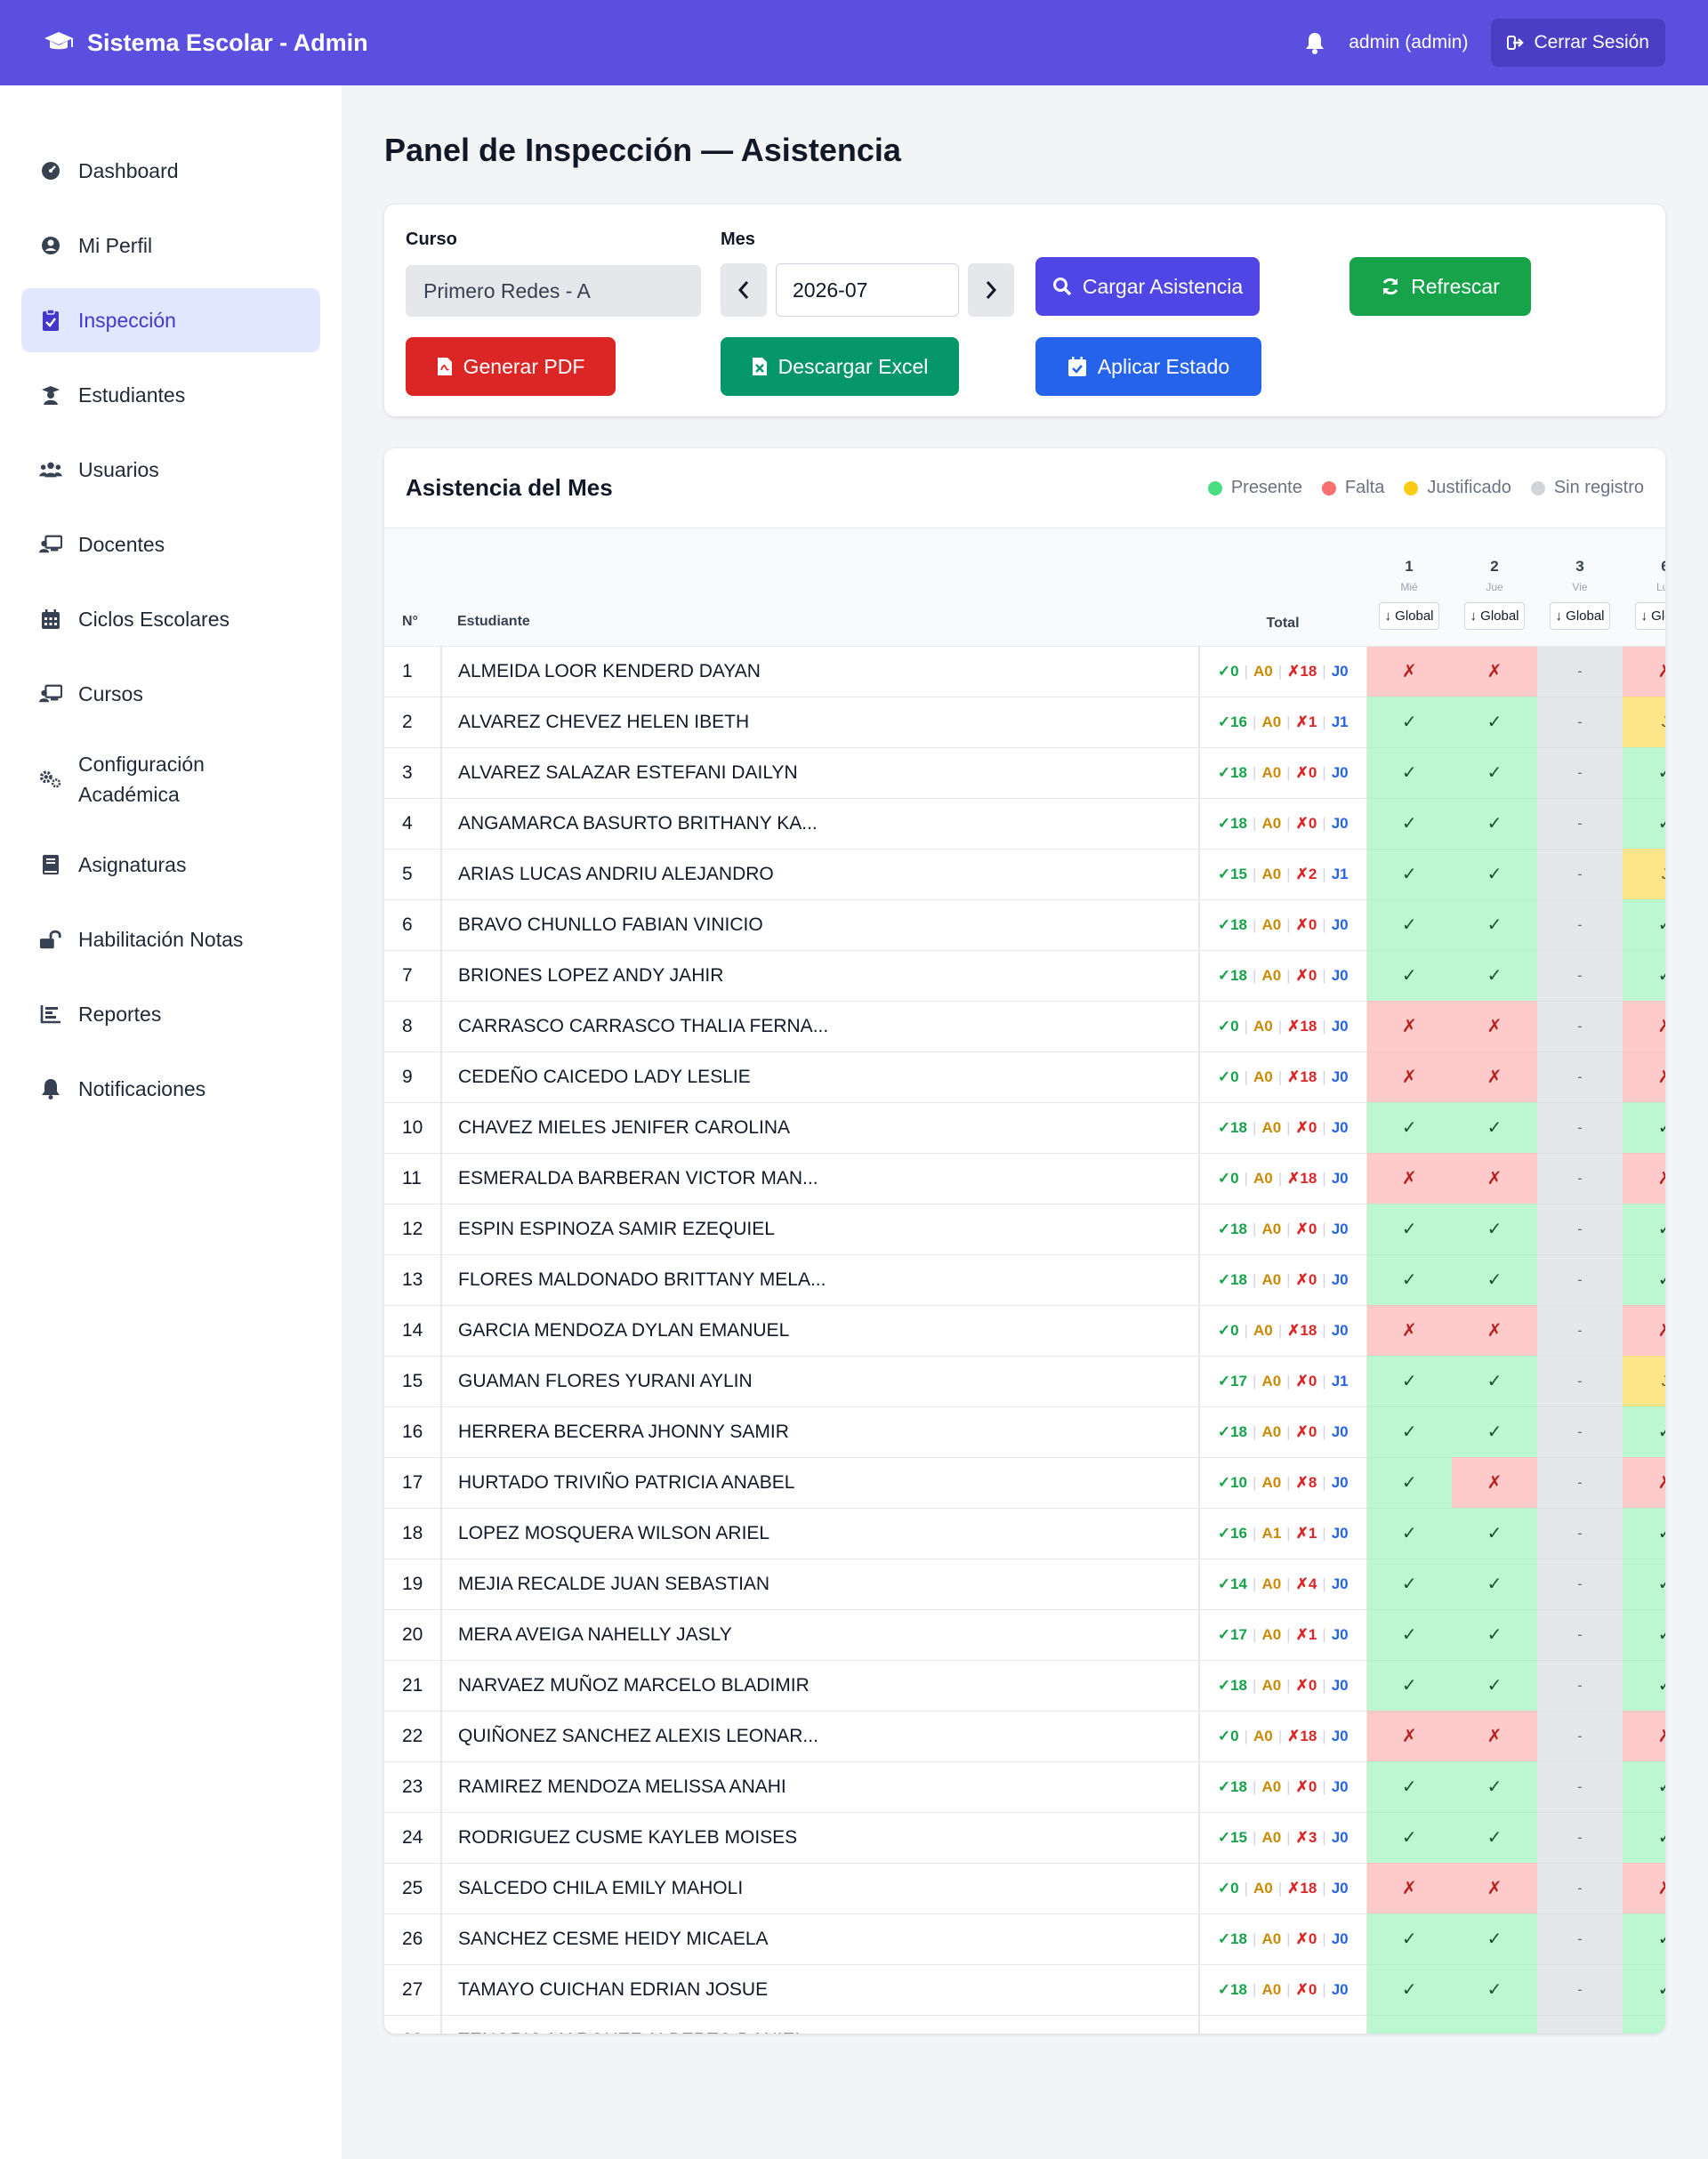 This screenshot has width=1708, height=2159. What do you see at coordinates (205, 43) in the screenshot?
I see `brand: Sistema Escolar - Admin` at bounding box center [205, 43].